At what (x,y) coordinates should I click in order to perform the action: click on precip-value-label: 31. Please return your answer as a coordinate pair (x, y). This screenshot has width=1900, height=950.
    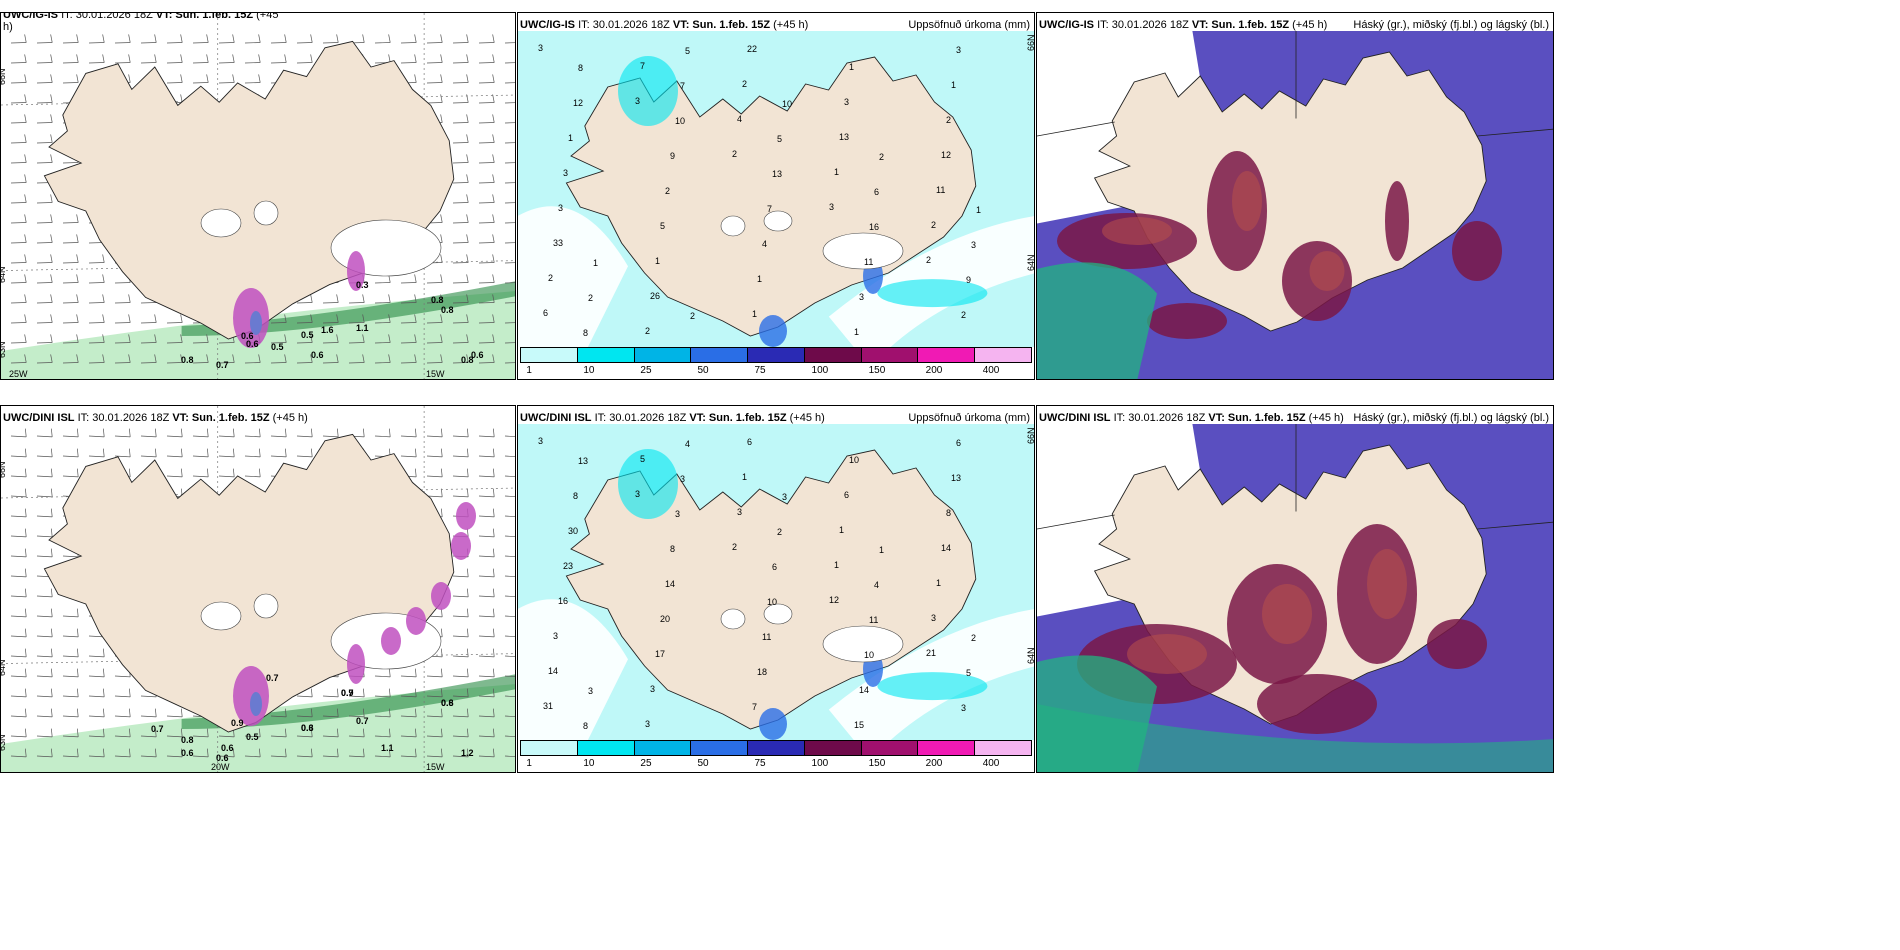
    Looking at the image, I should click on (548, 706).